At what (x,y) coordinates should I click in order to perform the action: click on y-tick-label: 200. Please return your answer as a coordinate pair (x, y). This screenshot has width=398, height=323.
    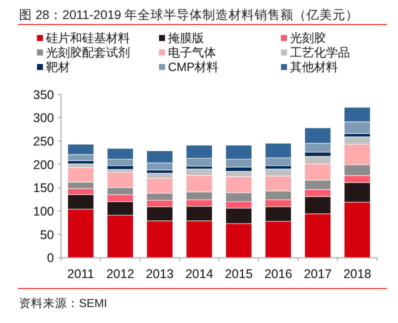
    Looking at the image, I should click on (43, 165).